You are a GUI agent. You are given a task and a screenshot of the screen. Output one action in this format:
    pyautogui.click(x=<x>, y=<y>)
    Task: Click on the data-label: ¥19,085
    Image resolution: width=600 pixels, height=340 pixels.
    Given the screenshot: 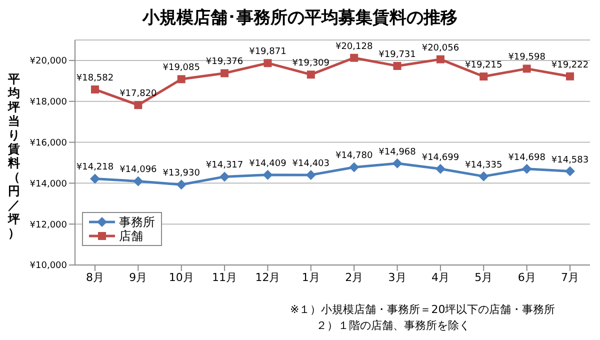 What is the action you would take?
    pyautogui.click(x=181, y=68)
    